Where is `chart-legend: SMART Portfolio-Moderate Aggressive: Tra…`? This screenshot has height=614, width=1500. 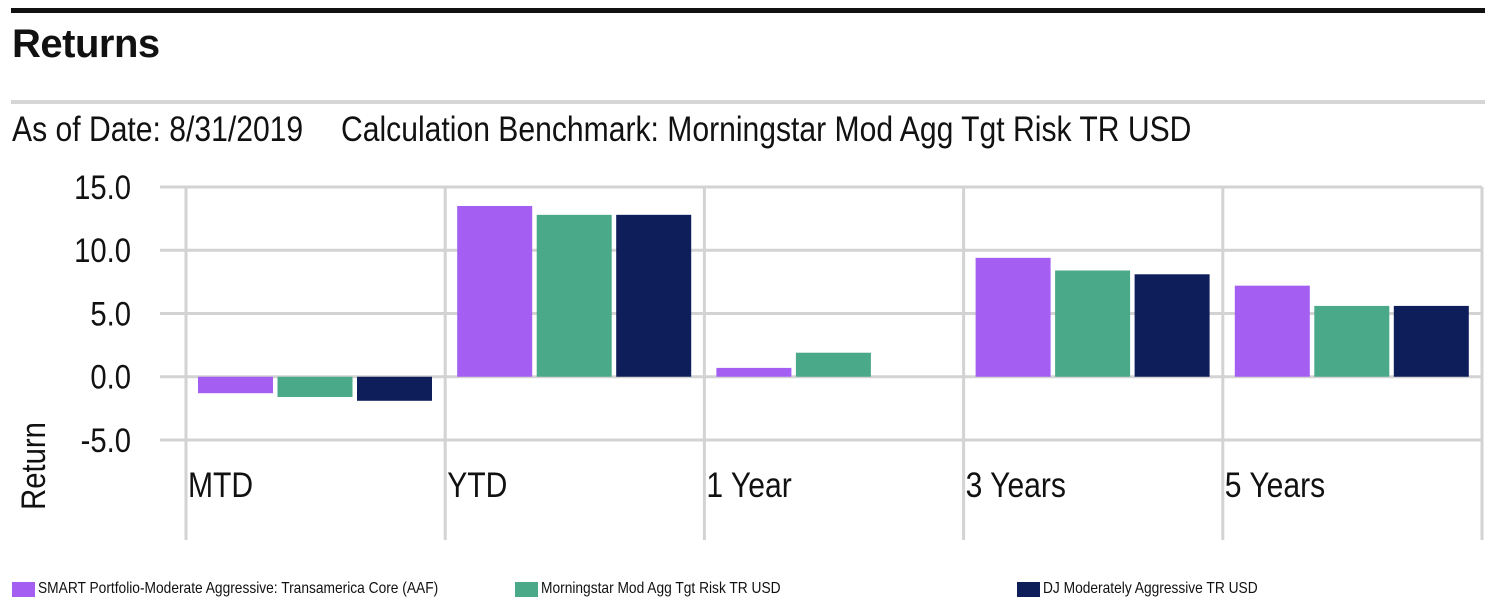 chart-legend: SMART Portfolio-Moderate Aggressive: Tra… is located at coordinates (750, 591).